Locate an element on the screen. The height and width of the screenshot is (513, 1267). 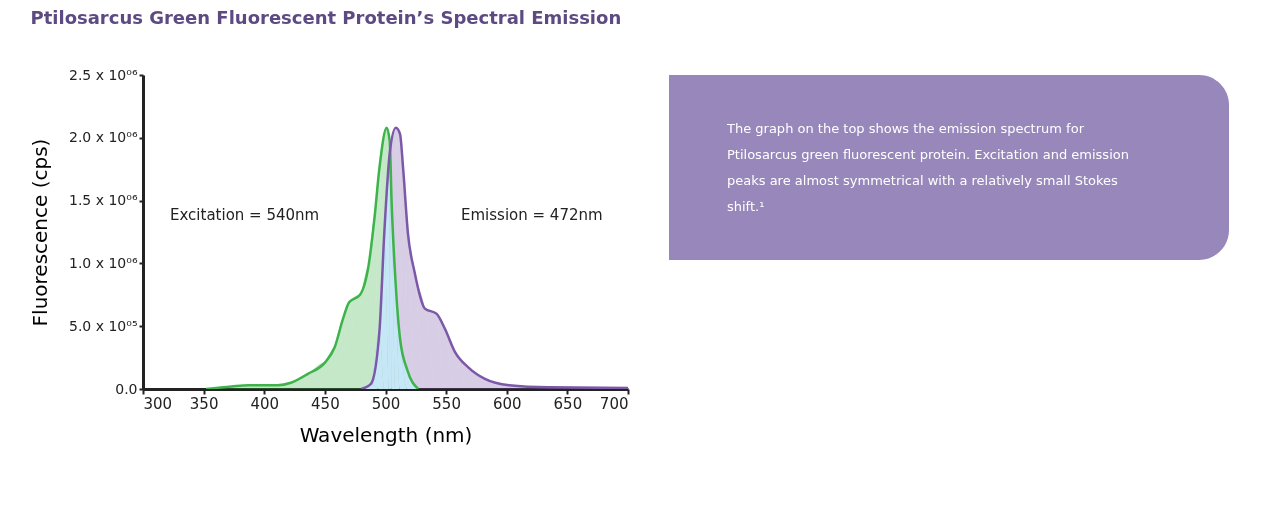
y-tick-label: 2.5 x 10⁰⁶ is located at coordinates (103, 74).